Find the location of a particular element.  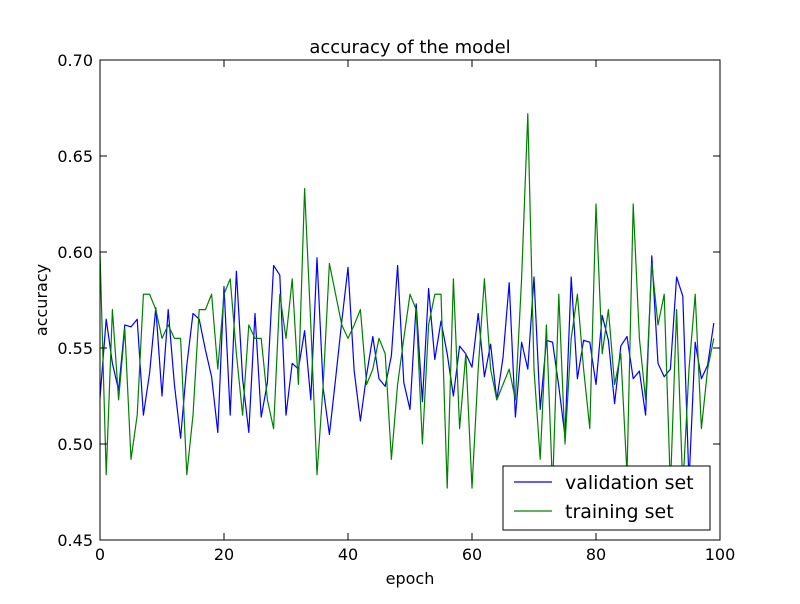

legend-frame is located at coordinates (606, 498).